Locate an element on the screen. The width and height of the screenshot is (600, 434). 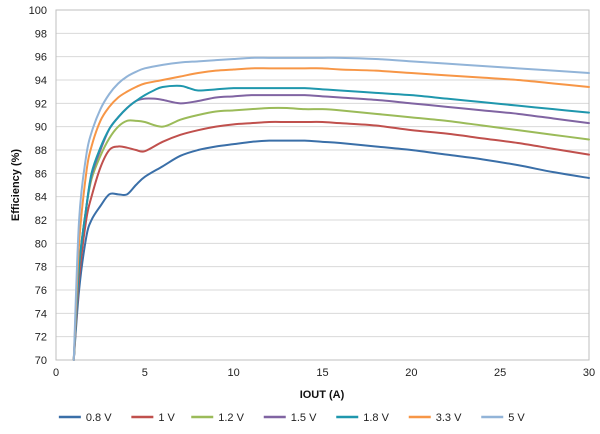
legend-item-1: 1 V is located at coordinates (153, 418).